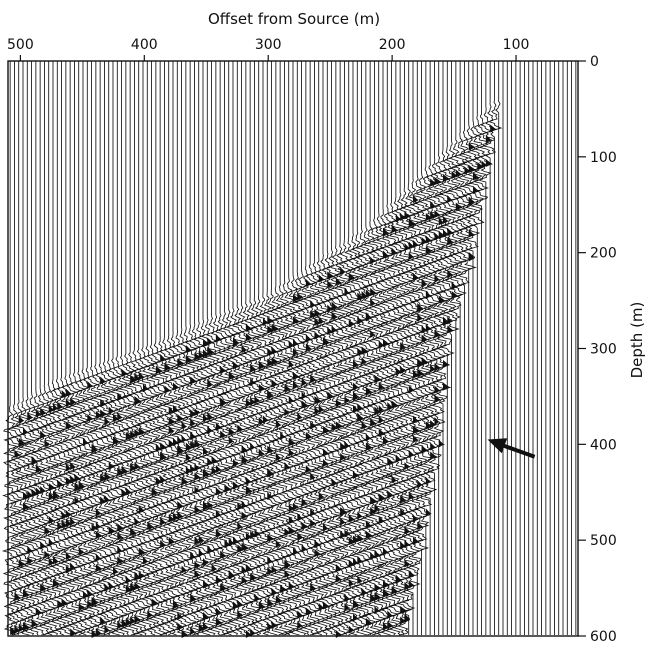  I want to click on y-tick-label: 600, so click(603, 637).